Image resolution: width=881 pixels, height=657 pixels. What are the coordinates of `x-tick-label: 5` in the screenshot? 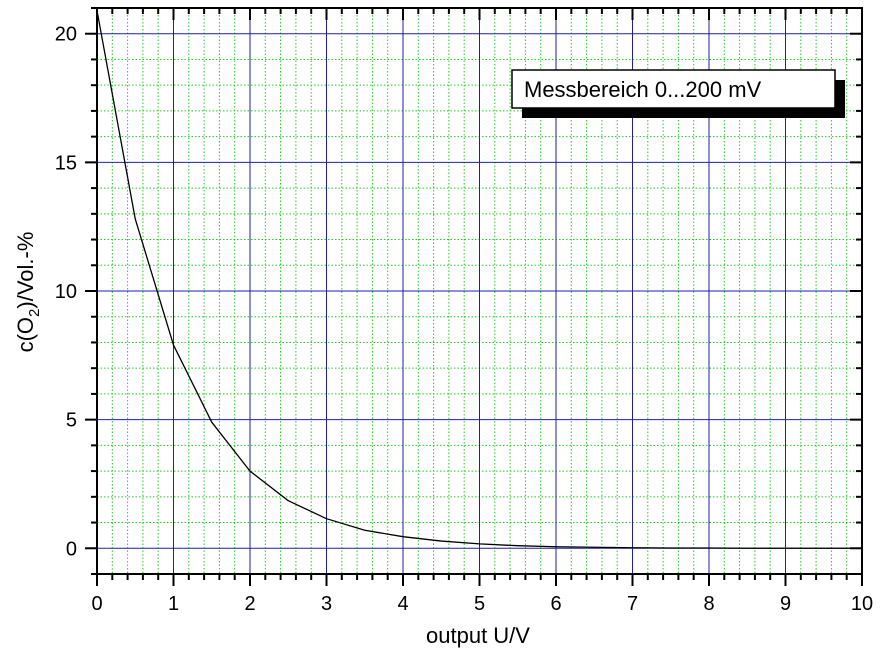 It's located at (479, 604).